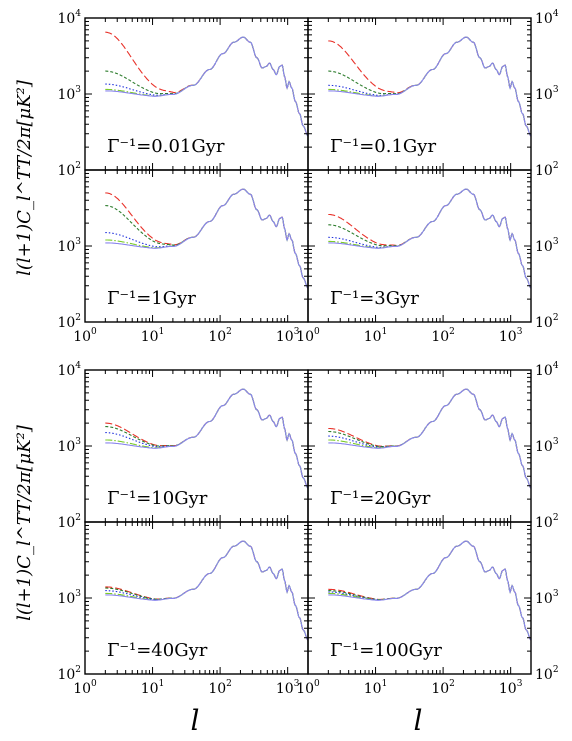 This screenshot has height=741, width=572. Describe the element at coordinates (157, 650) in the screenshot. I see `panel-label: Γ⁻¹=40Gyr` at that location.